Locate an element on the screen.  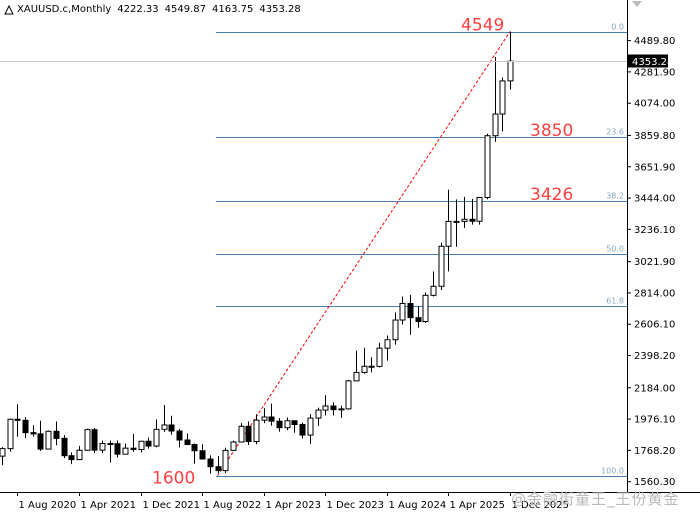
time-tick-label: 1 Aug 2022 is located at coordinates (233, 505).